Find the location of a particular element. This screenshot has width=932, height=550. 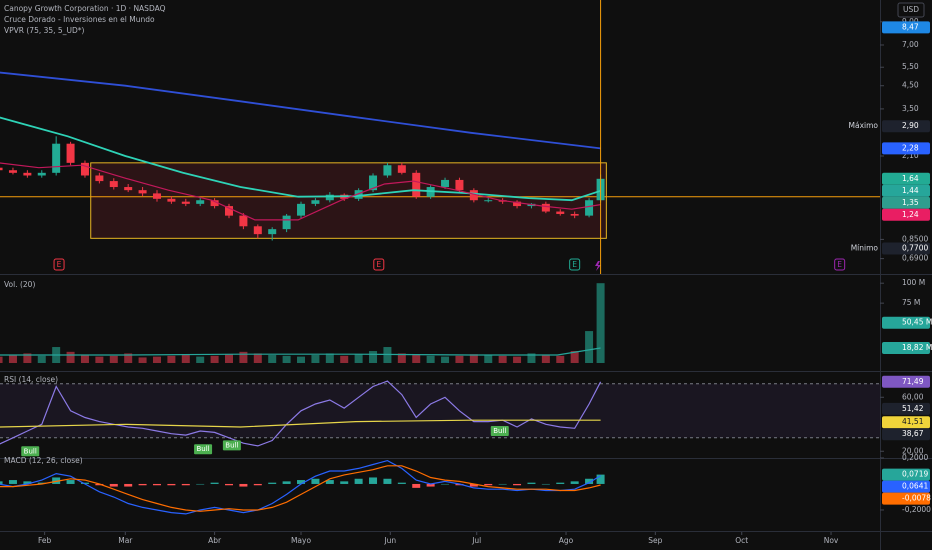

y-tick-label: 9,00 is located at coordinates (910, 21).